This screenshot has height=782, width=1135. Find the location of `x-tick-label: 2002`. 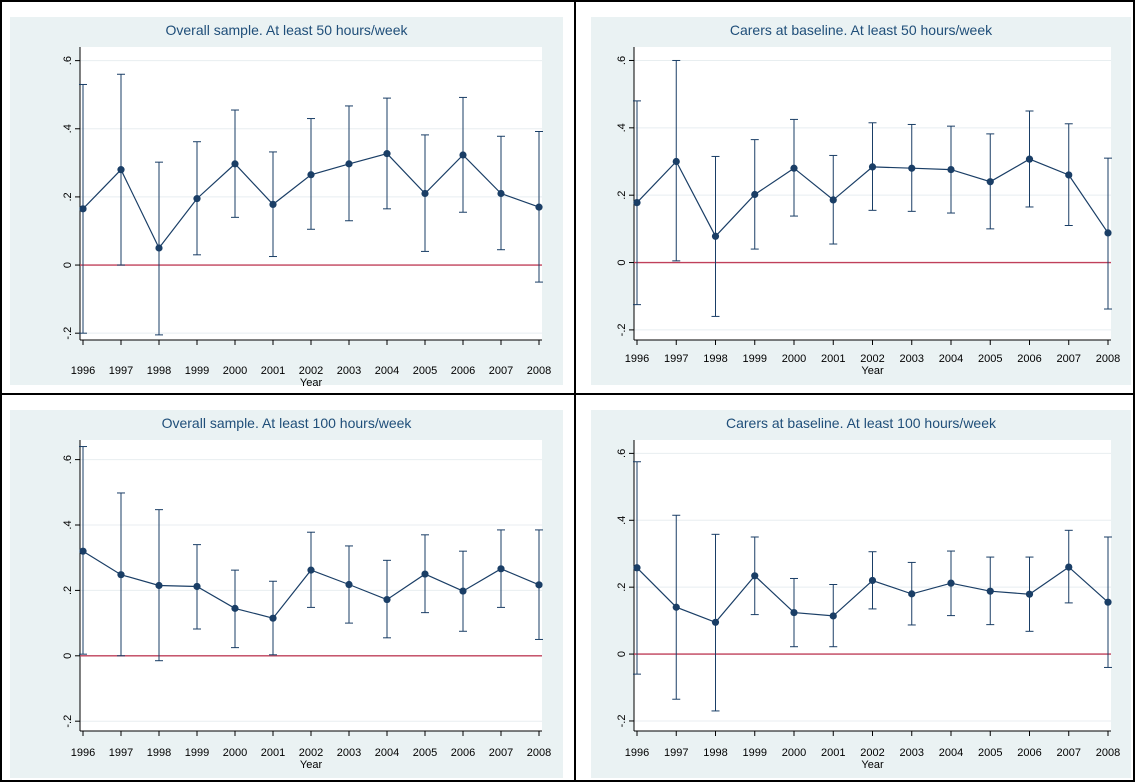

x-tick-label: 2002 is located at coordinates (872, 359).